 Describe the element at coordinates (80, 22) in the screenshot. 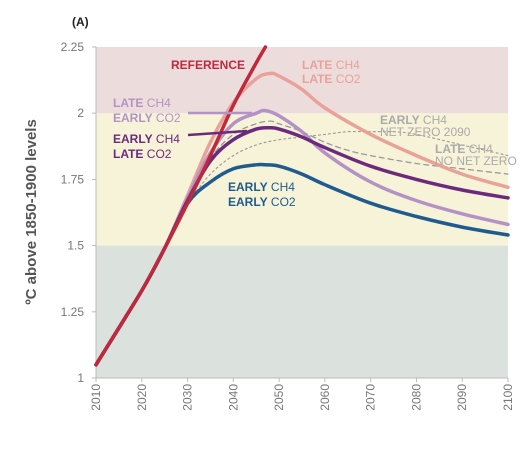

I see `panel-label: (A)` at that location.